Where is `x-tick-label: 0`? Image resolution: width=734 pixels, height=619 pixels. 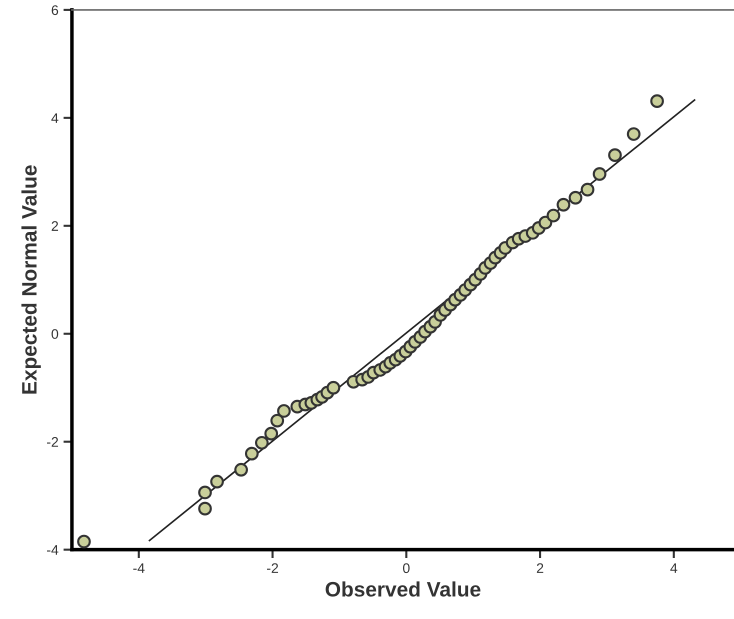
x-tick-label: 0 is located at coordinates (406, 568).